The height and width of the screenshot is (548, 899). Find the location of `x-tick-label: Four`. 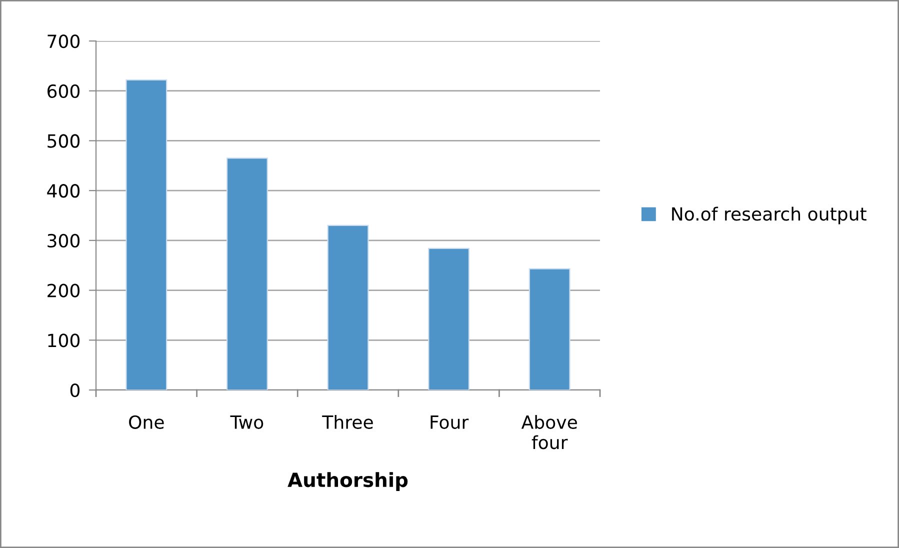

x-tick-label: Four is located at coordinates (449, 422).